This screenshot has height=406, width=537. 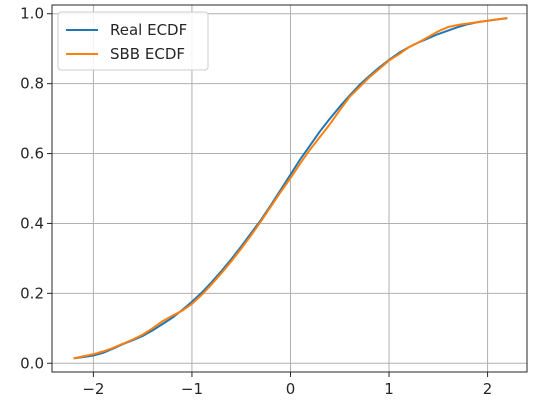 I want to click on y-tick-label: 0.6, so click(x=32, y=154).